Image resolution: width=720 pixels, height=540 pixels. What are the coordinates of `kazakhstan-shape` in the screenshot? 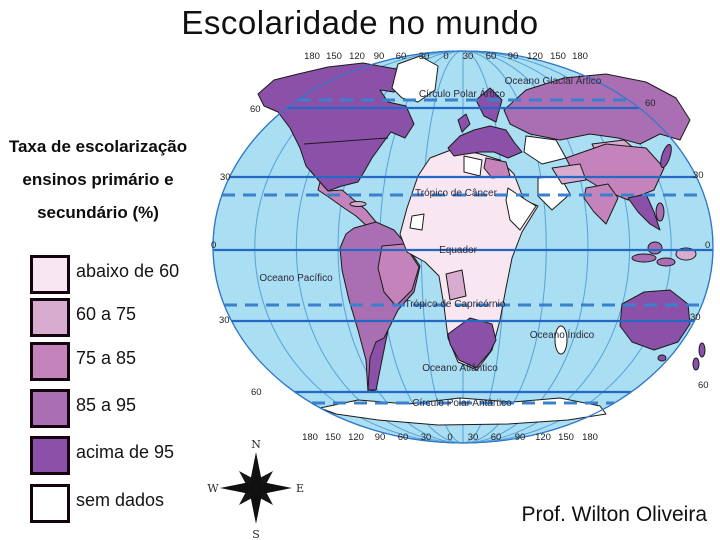 It's located at (545, 150).